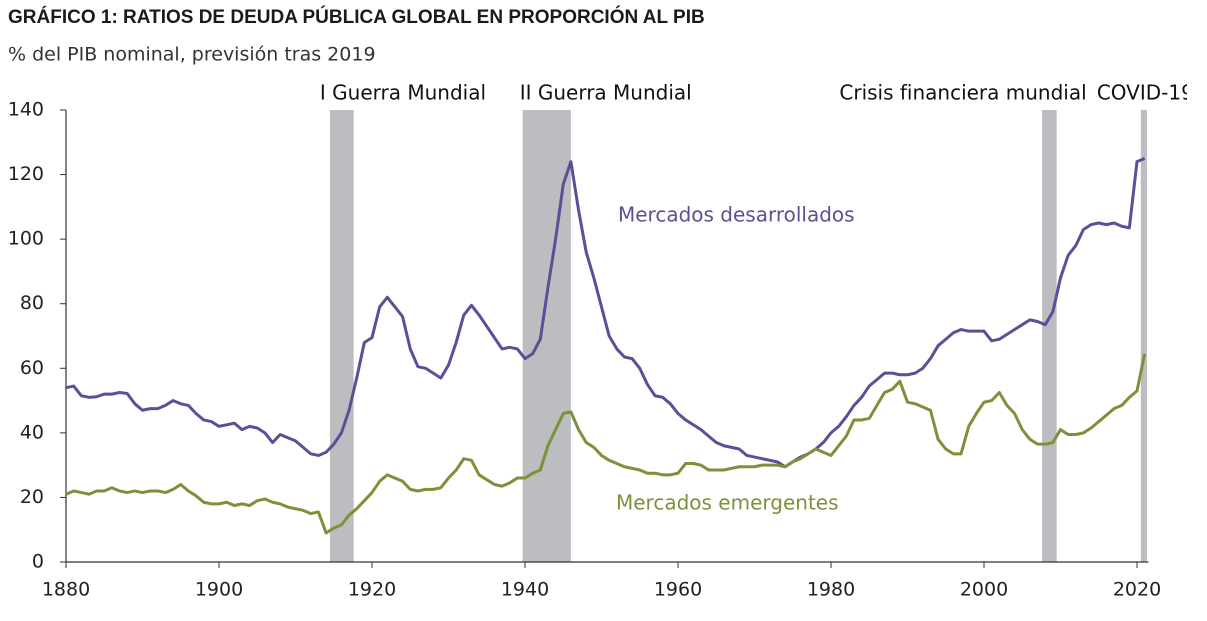  Describe the element at coordinates (727, 503) in the screenshot. I see `series-label: Mercados emergentes` at that location.